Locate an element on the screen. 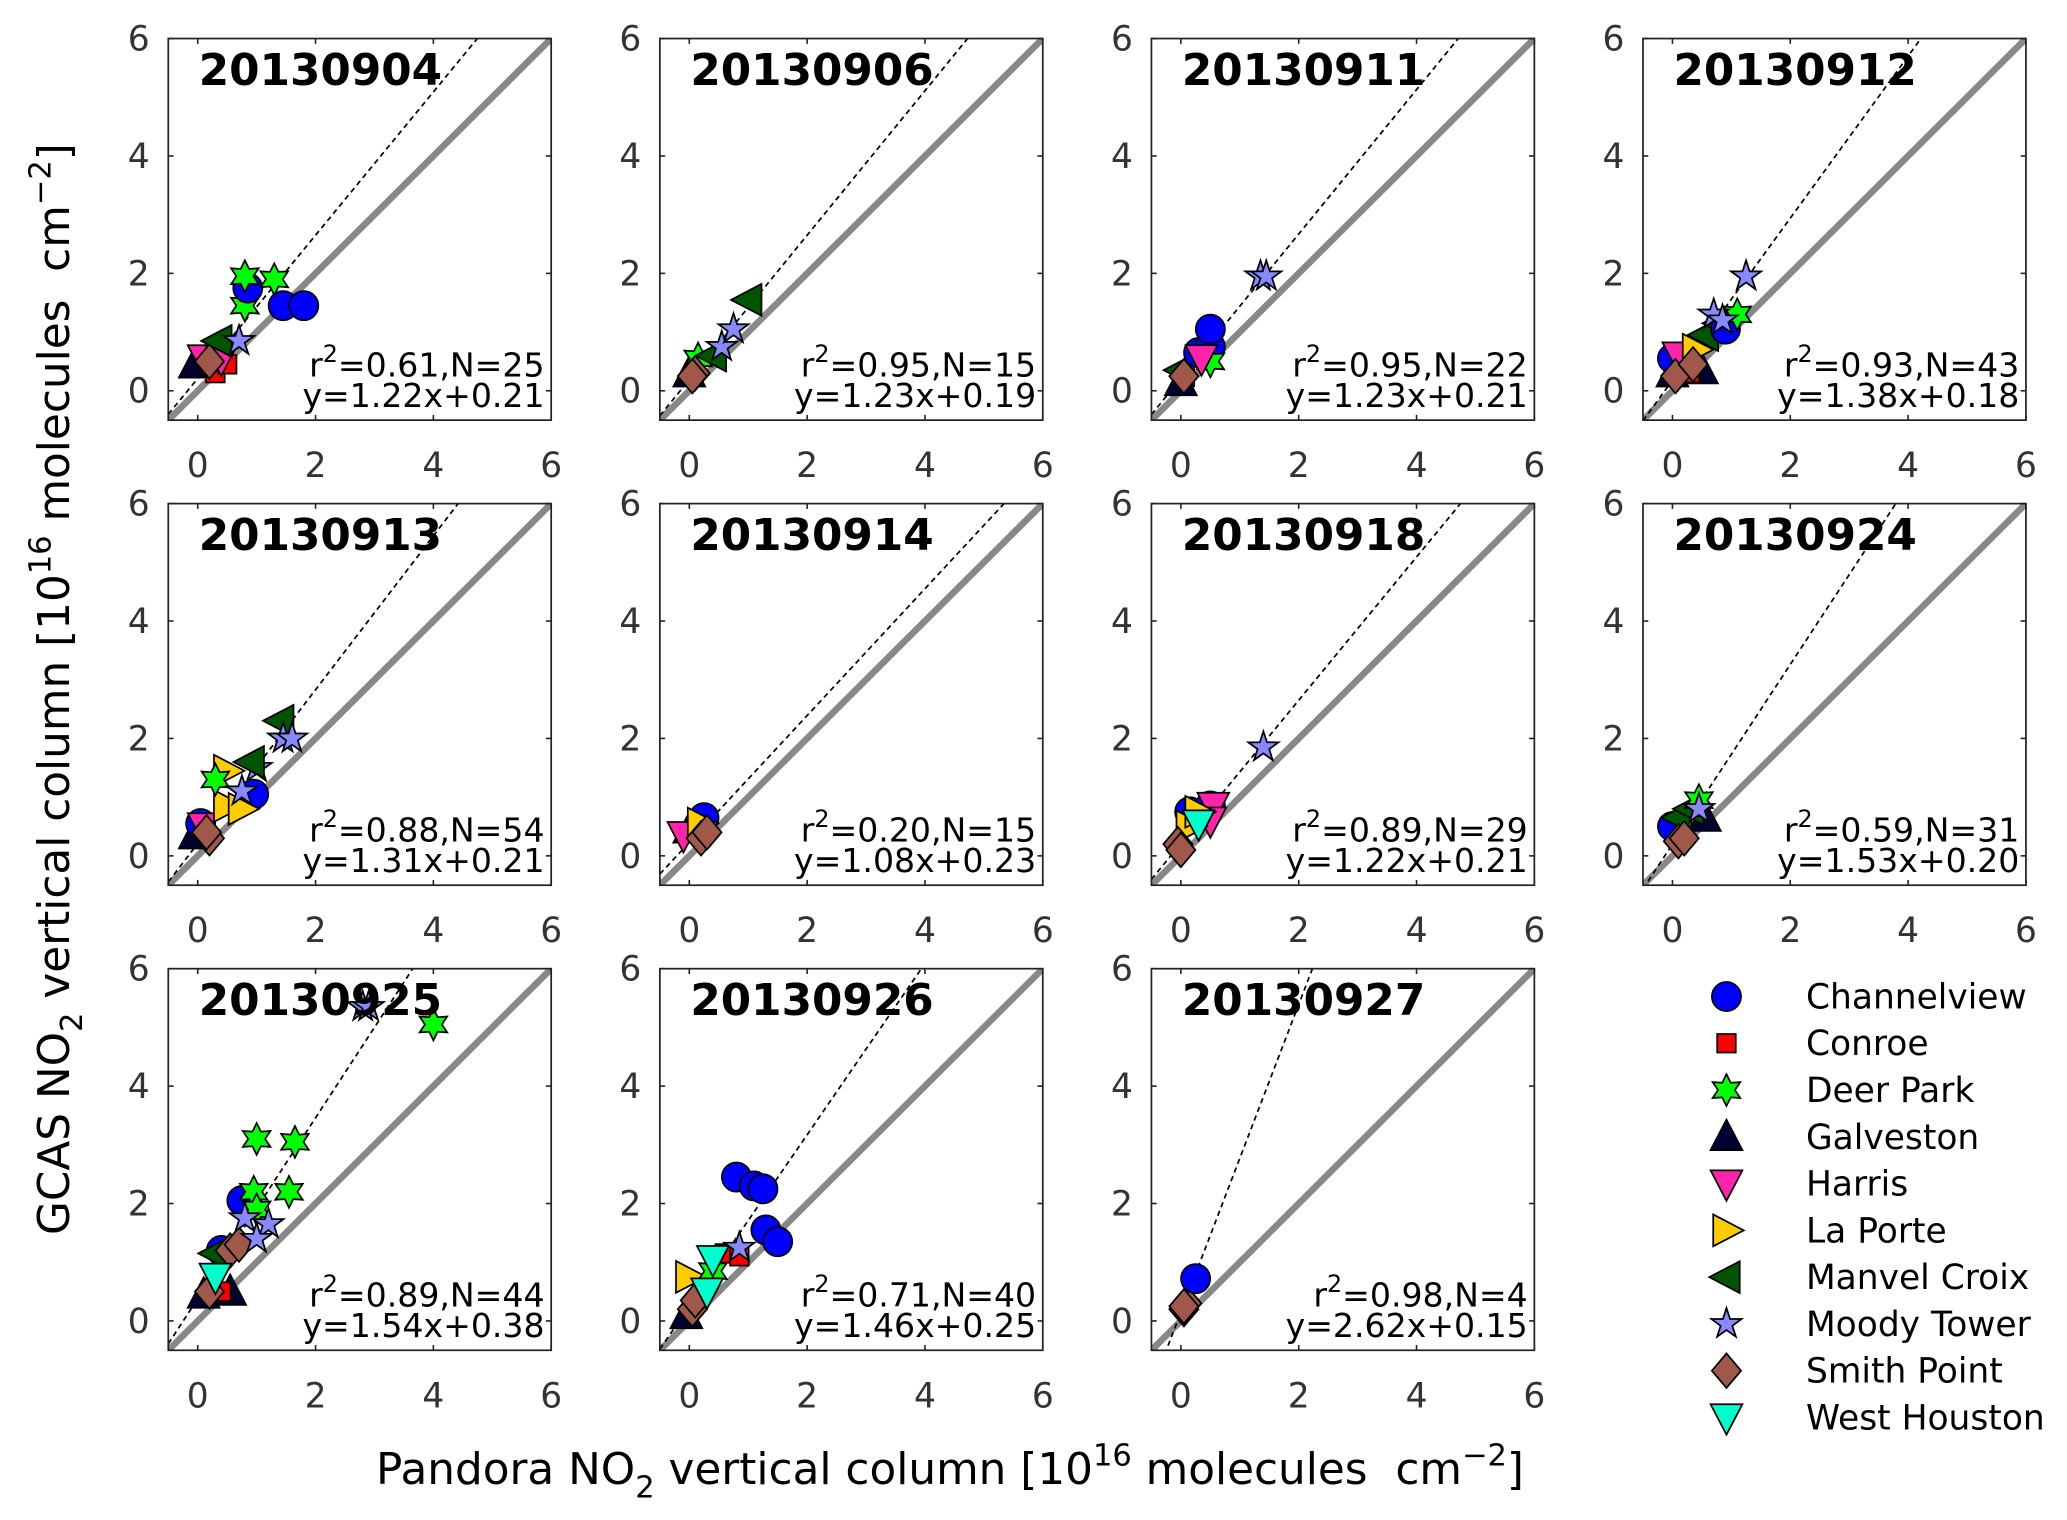 Image resolution: width=2067 pixels, height=1520 pixels. stats-text: r2=0.59,N=31 is located at coordinates (1901, 827).